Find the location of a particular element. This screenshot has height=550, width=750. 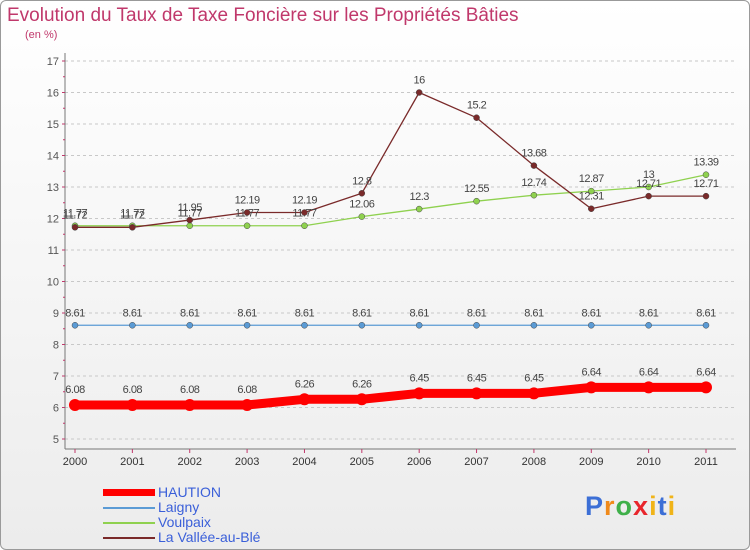

x-tick-label: 2000 is located at coordinates (75, 462).